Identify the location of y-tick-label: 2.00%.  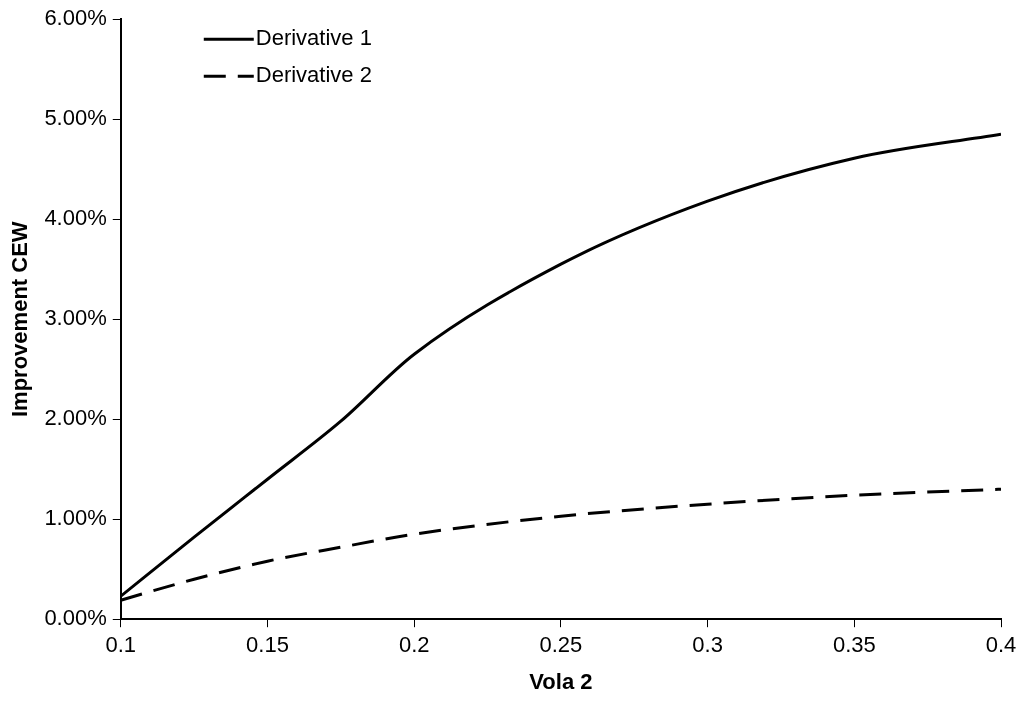
(75, 418).